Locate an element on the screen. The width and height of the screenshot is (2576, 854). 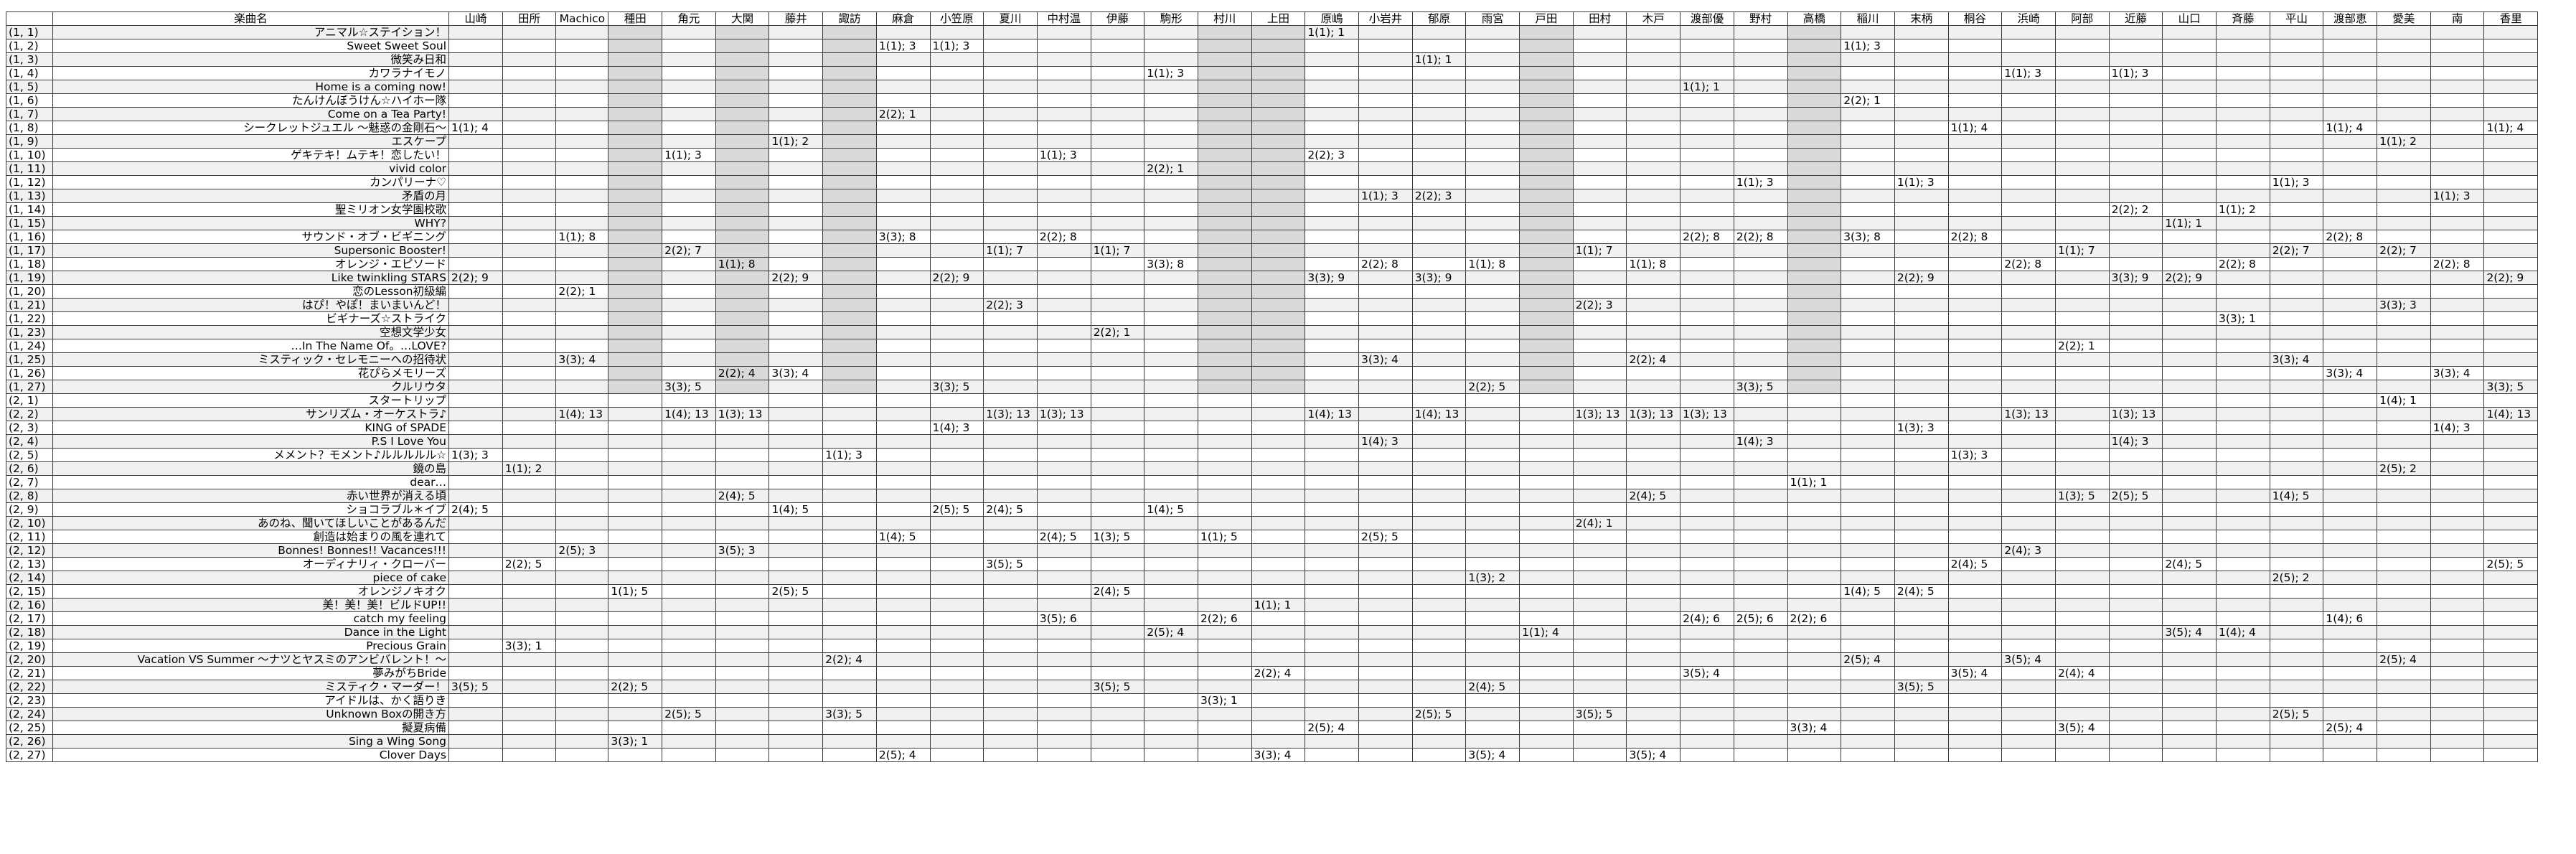
member-cell: 1(3); 5 is located at coordinates (1117, 537).